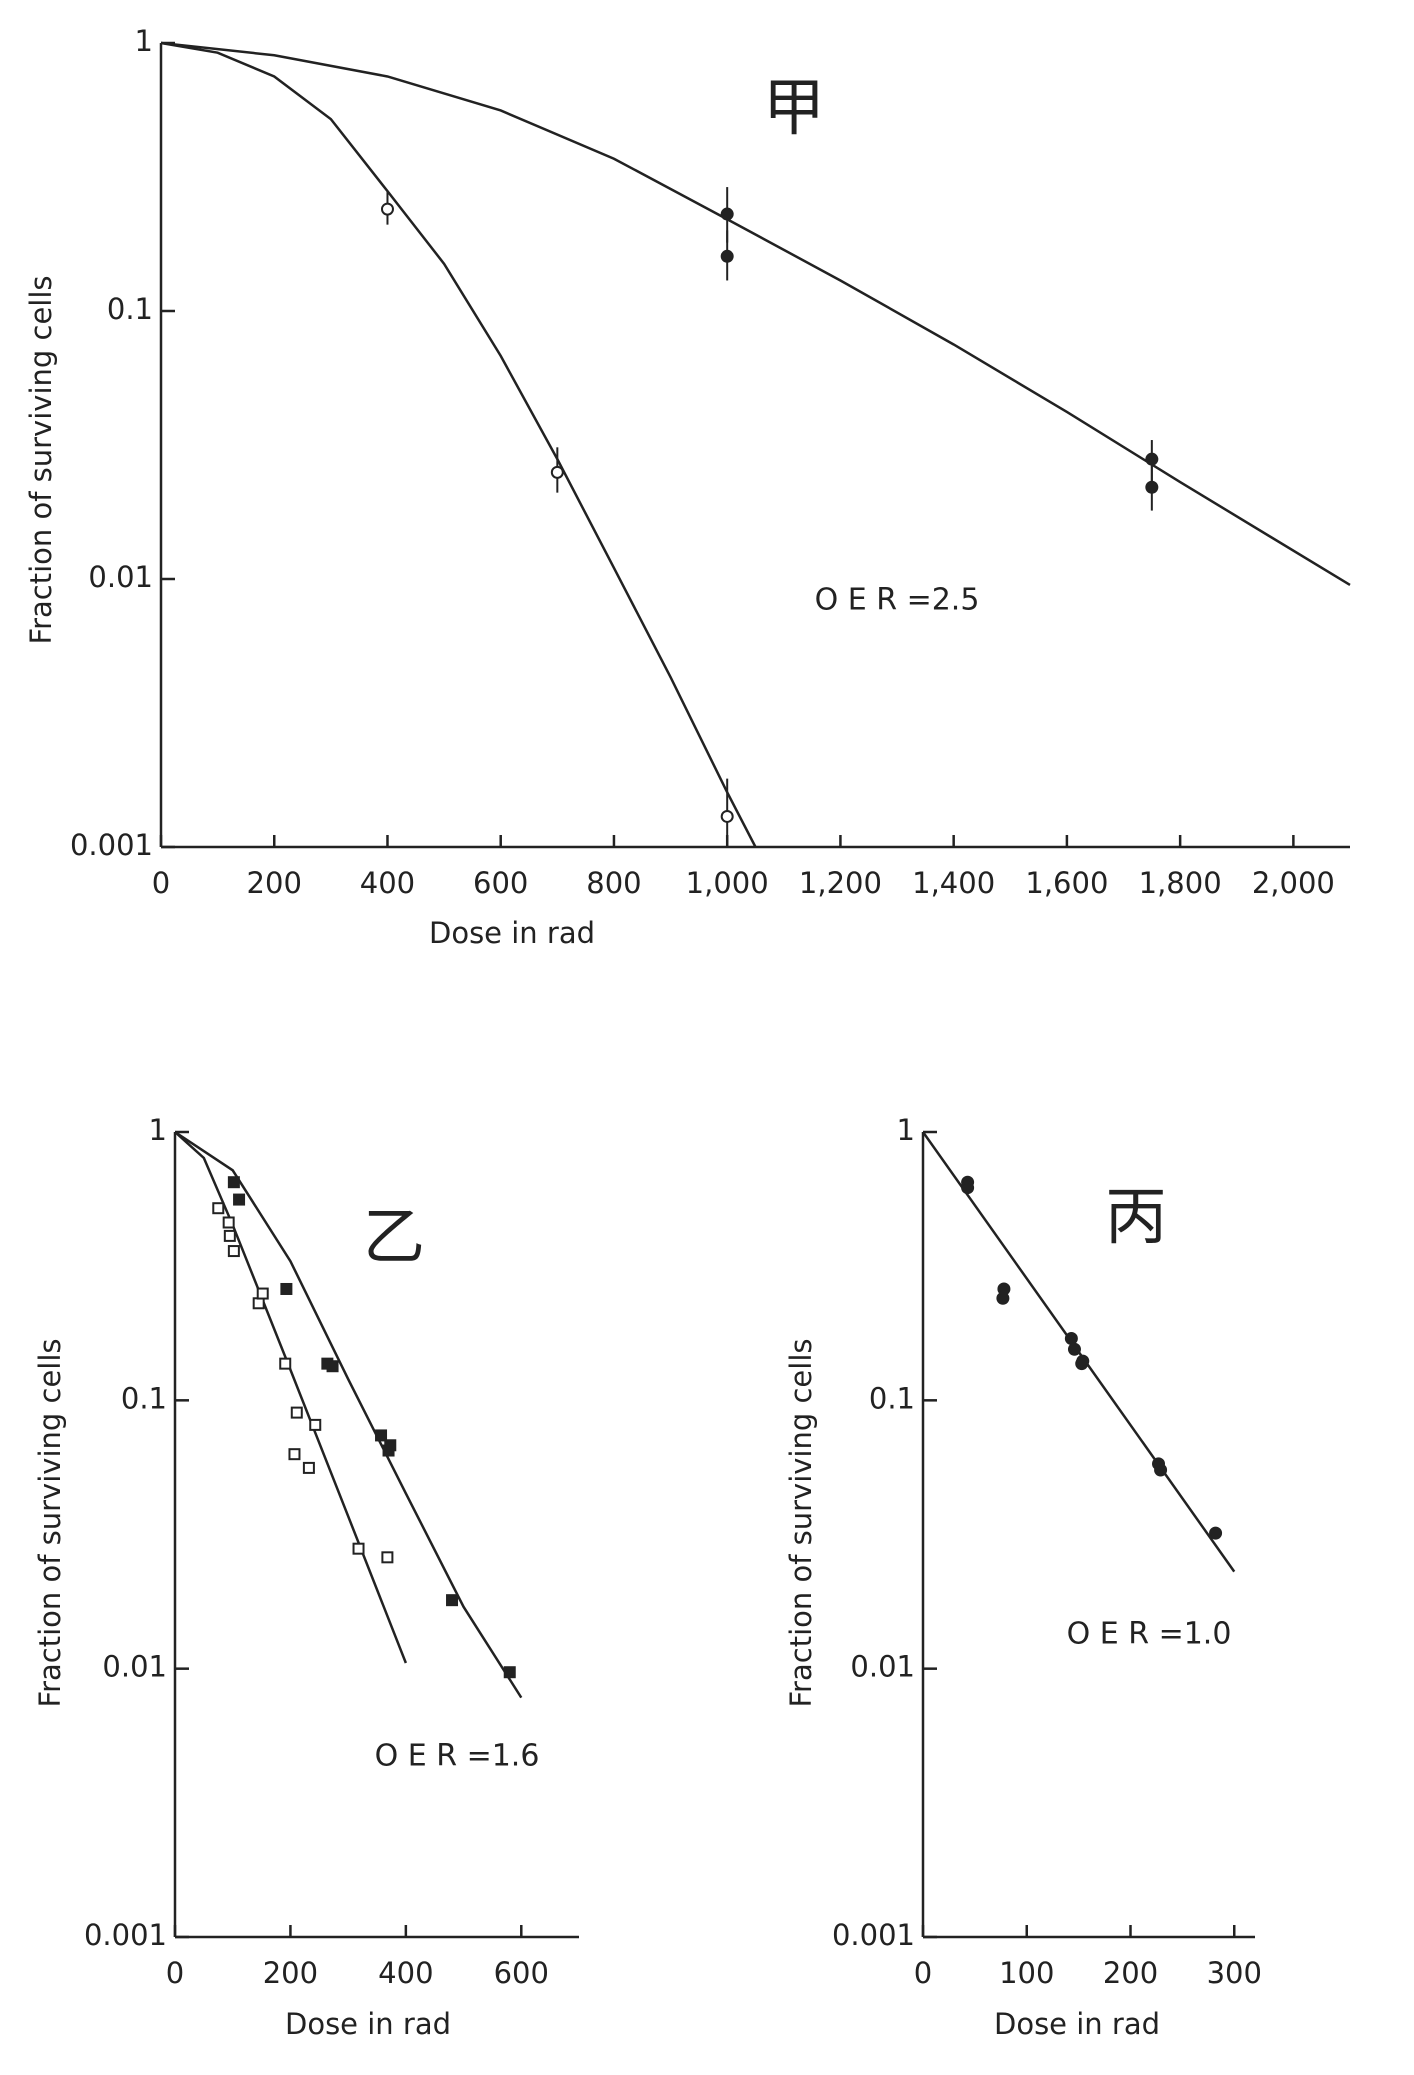 This screenshot has width=1414, height=2075. What do you see at coordinates (457, 1756) in the screenshot?
I see `annotation: O E R =1.6` at bounding box center [457, 1756].